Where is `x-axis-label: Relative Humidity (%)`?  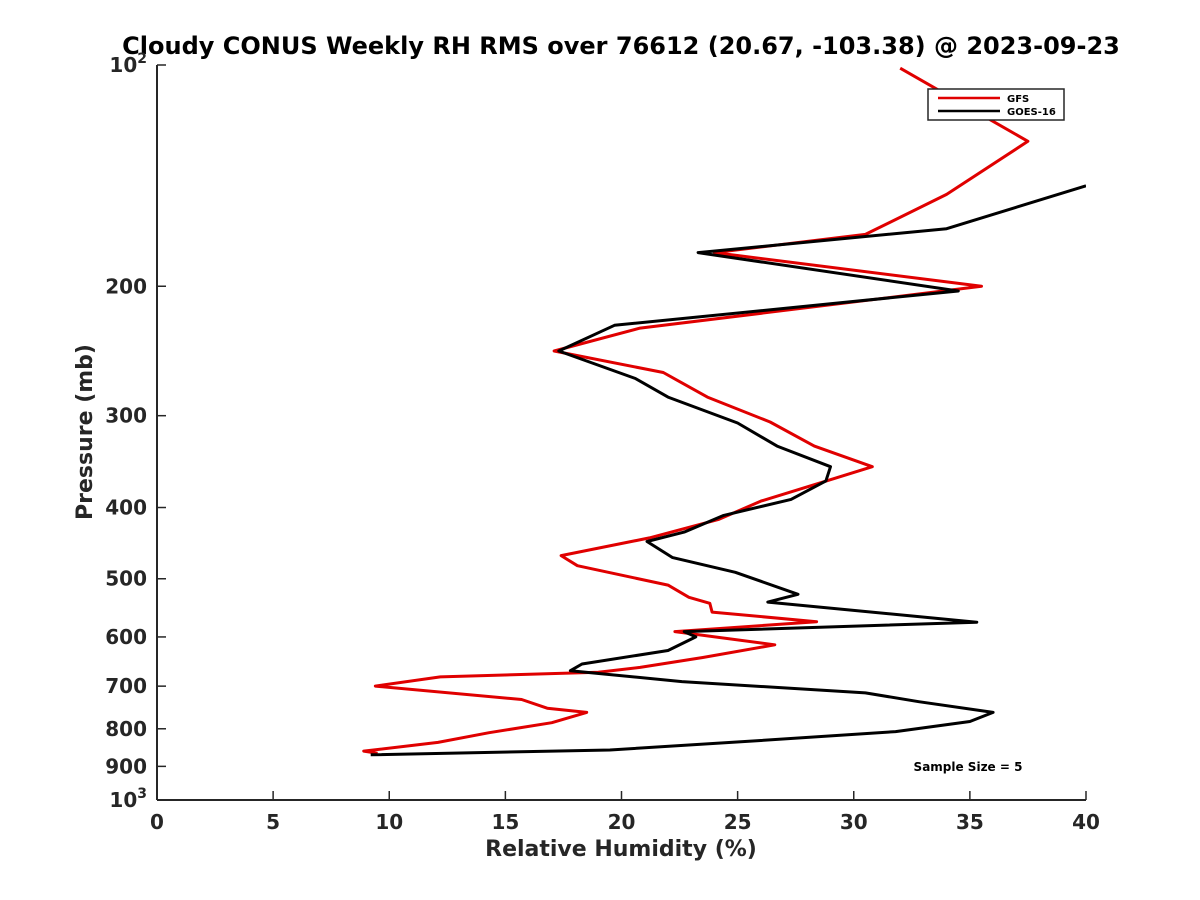 x-axis-label: Relative Humidity (%) is located at coordinates (621, 849).